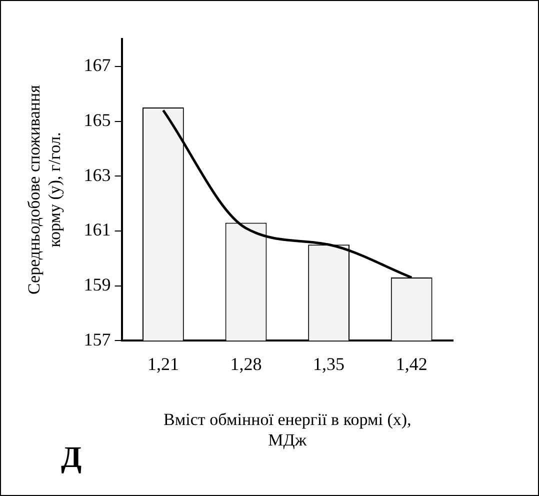 This screenshot has width=539, height=496. Describe the element at coordinates (246, 364) in the screenshot. I see `x-tick-label: 1,28` at that location.